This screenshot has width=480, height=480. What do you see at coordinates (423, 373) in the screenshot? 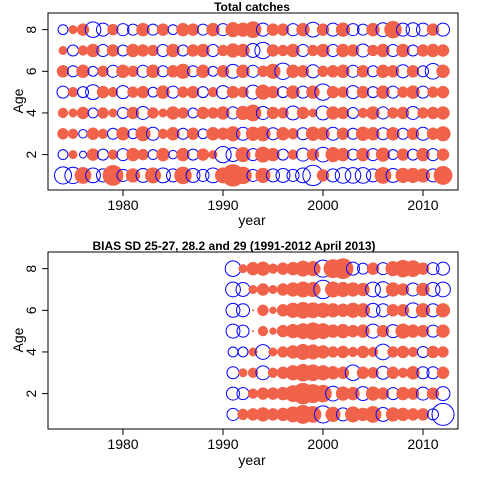
I see `bubble-age3-2010` at bounding box center [423, 373].